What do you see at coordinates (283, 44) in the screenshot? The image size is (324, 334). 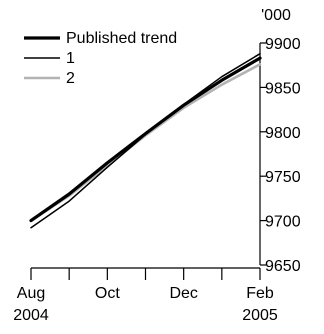 I see `y-tick-label: 9900` at bounding box center [283, 44].